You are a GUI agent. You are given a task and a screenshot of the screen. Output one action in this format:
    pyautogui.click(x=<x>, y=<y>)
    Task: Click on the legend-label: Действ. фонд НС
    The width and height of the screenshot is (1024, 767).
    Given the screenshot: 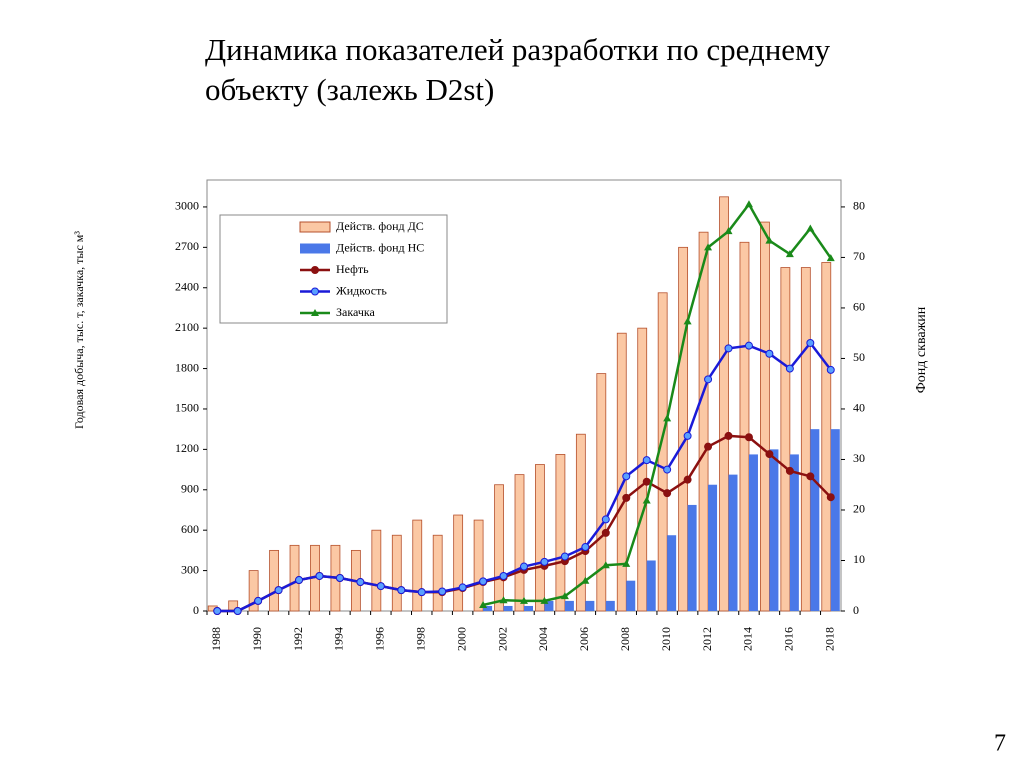 What is the action you would take?
    pyautogui.click(x=380, y=247)
    